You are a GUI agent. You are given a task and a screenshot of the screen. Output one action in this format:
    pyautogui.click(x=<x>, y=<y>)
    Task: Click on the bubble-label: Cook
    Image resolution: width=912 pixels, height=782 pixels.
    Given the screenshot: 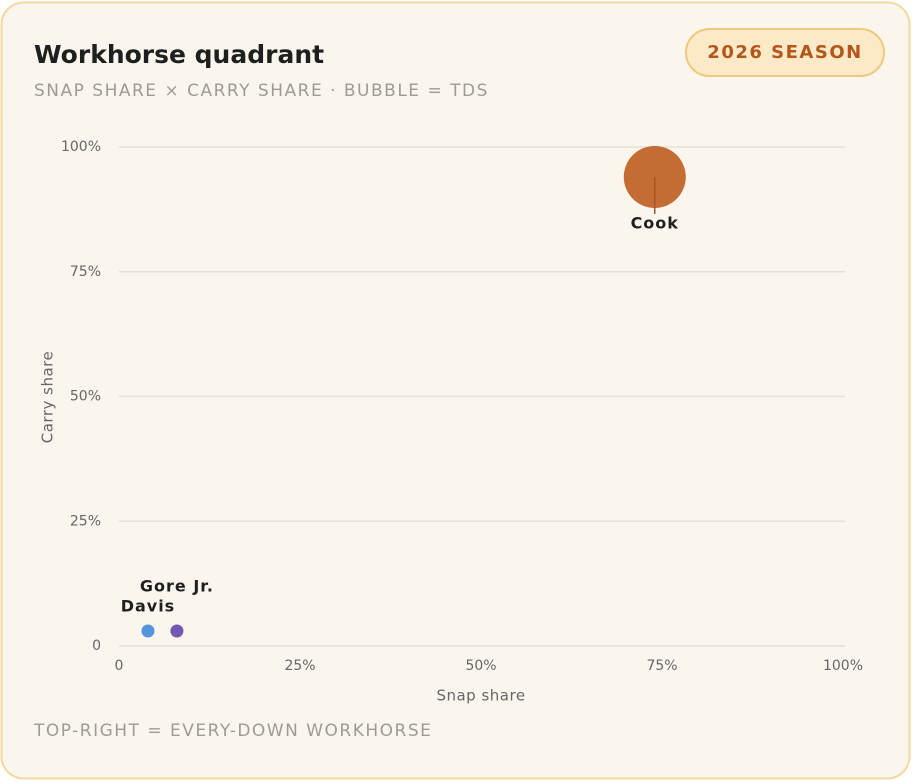 What is the action you would take?
    pyautogui.click(x=655, y=222)
    